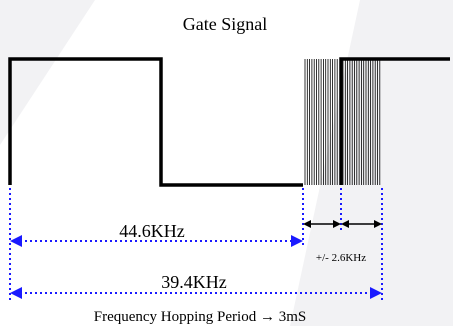 The height and width of the screenshot is (326, 453). What do you see at coordinates (341, 258) in the screenshot?
I see `hop-range-label: +/- 2.6KHz` at bounding box center [341, 258].